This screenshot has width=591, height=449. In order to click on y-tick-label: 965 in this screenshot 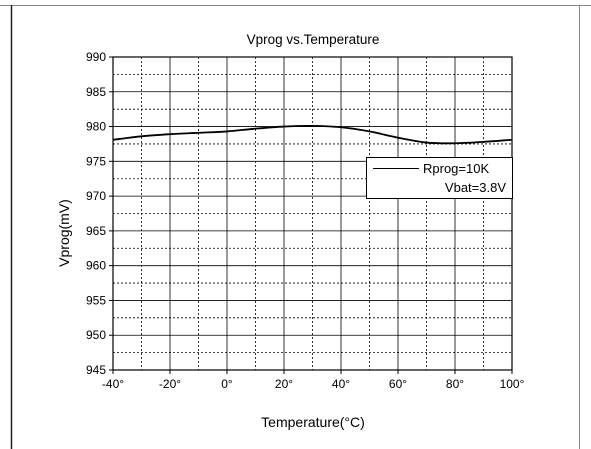, I will do `click(96, 231)`.